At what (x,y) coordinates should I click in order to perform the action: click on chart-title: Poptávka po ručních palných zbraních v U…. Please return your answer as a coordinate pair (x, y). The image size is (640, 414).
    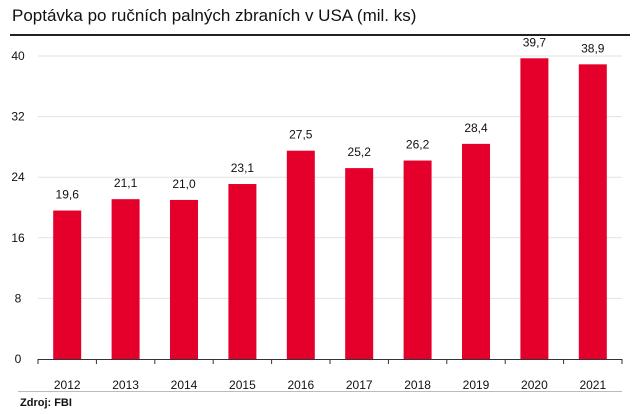
    Looking at the image, I should click on (214, 15).